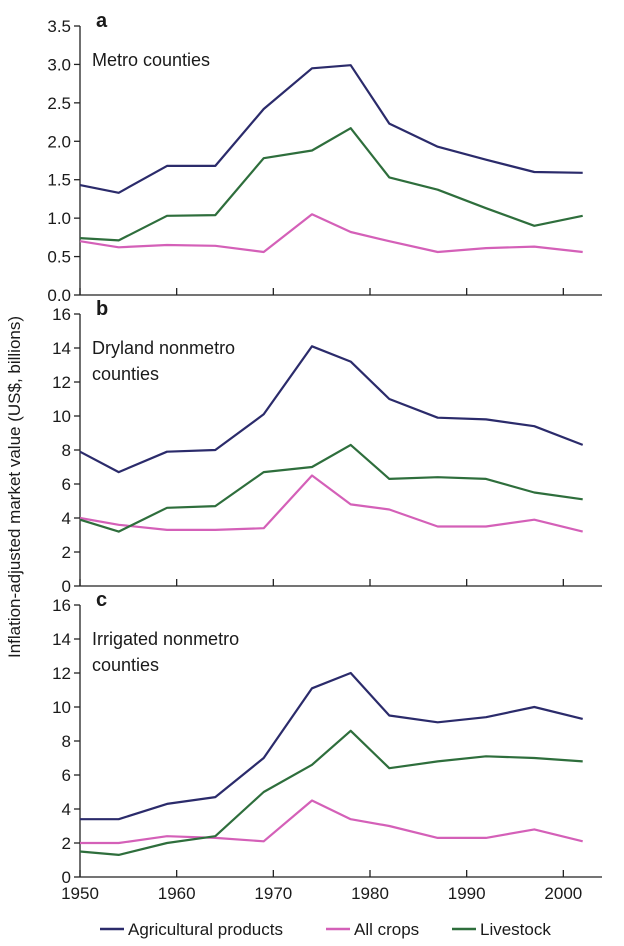 This screenshot has width=624, height=946. Describe the element at coordinates (101, 600) in the screenshot. I see `panel-letter: c` at that location.